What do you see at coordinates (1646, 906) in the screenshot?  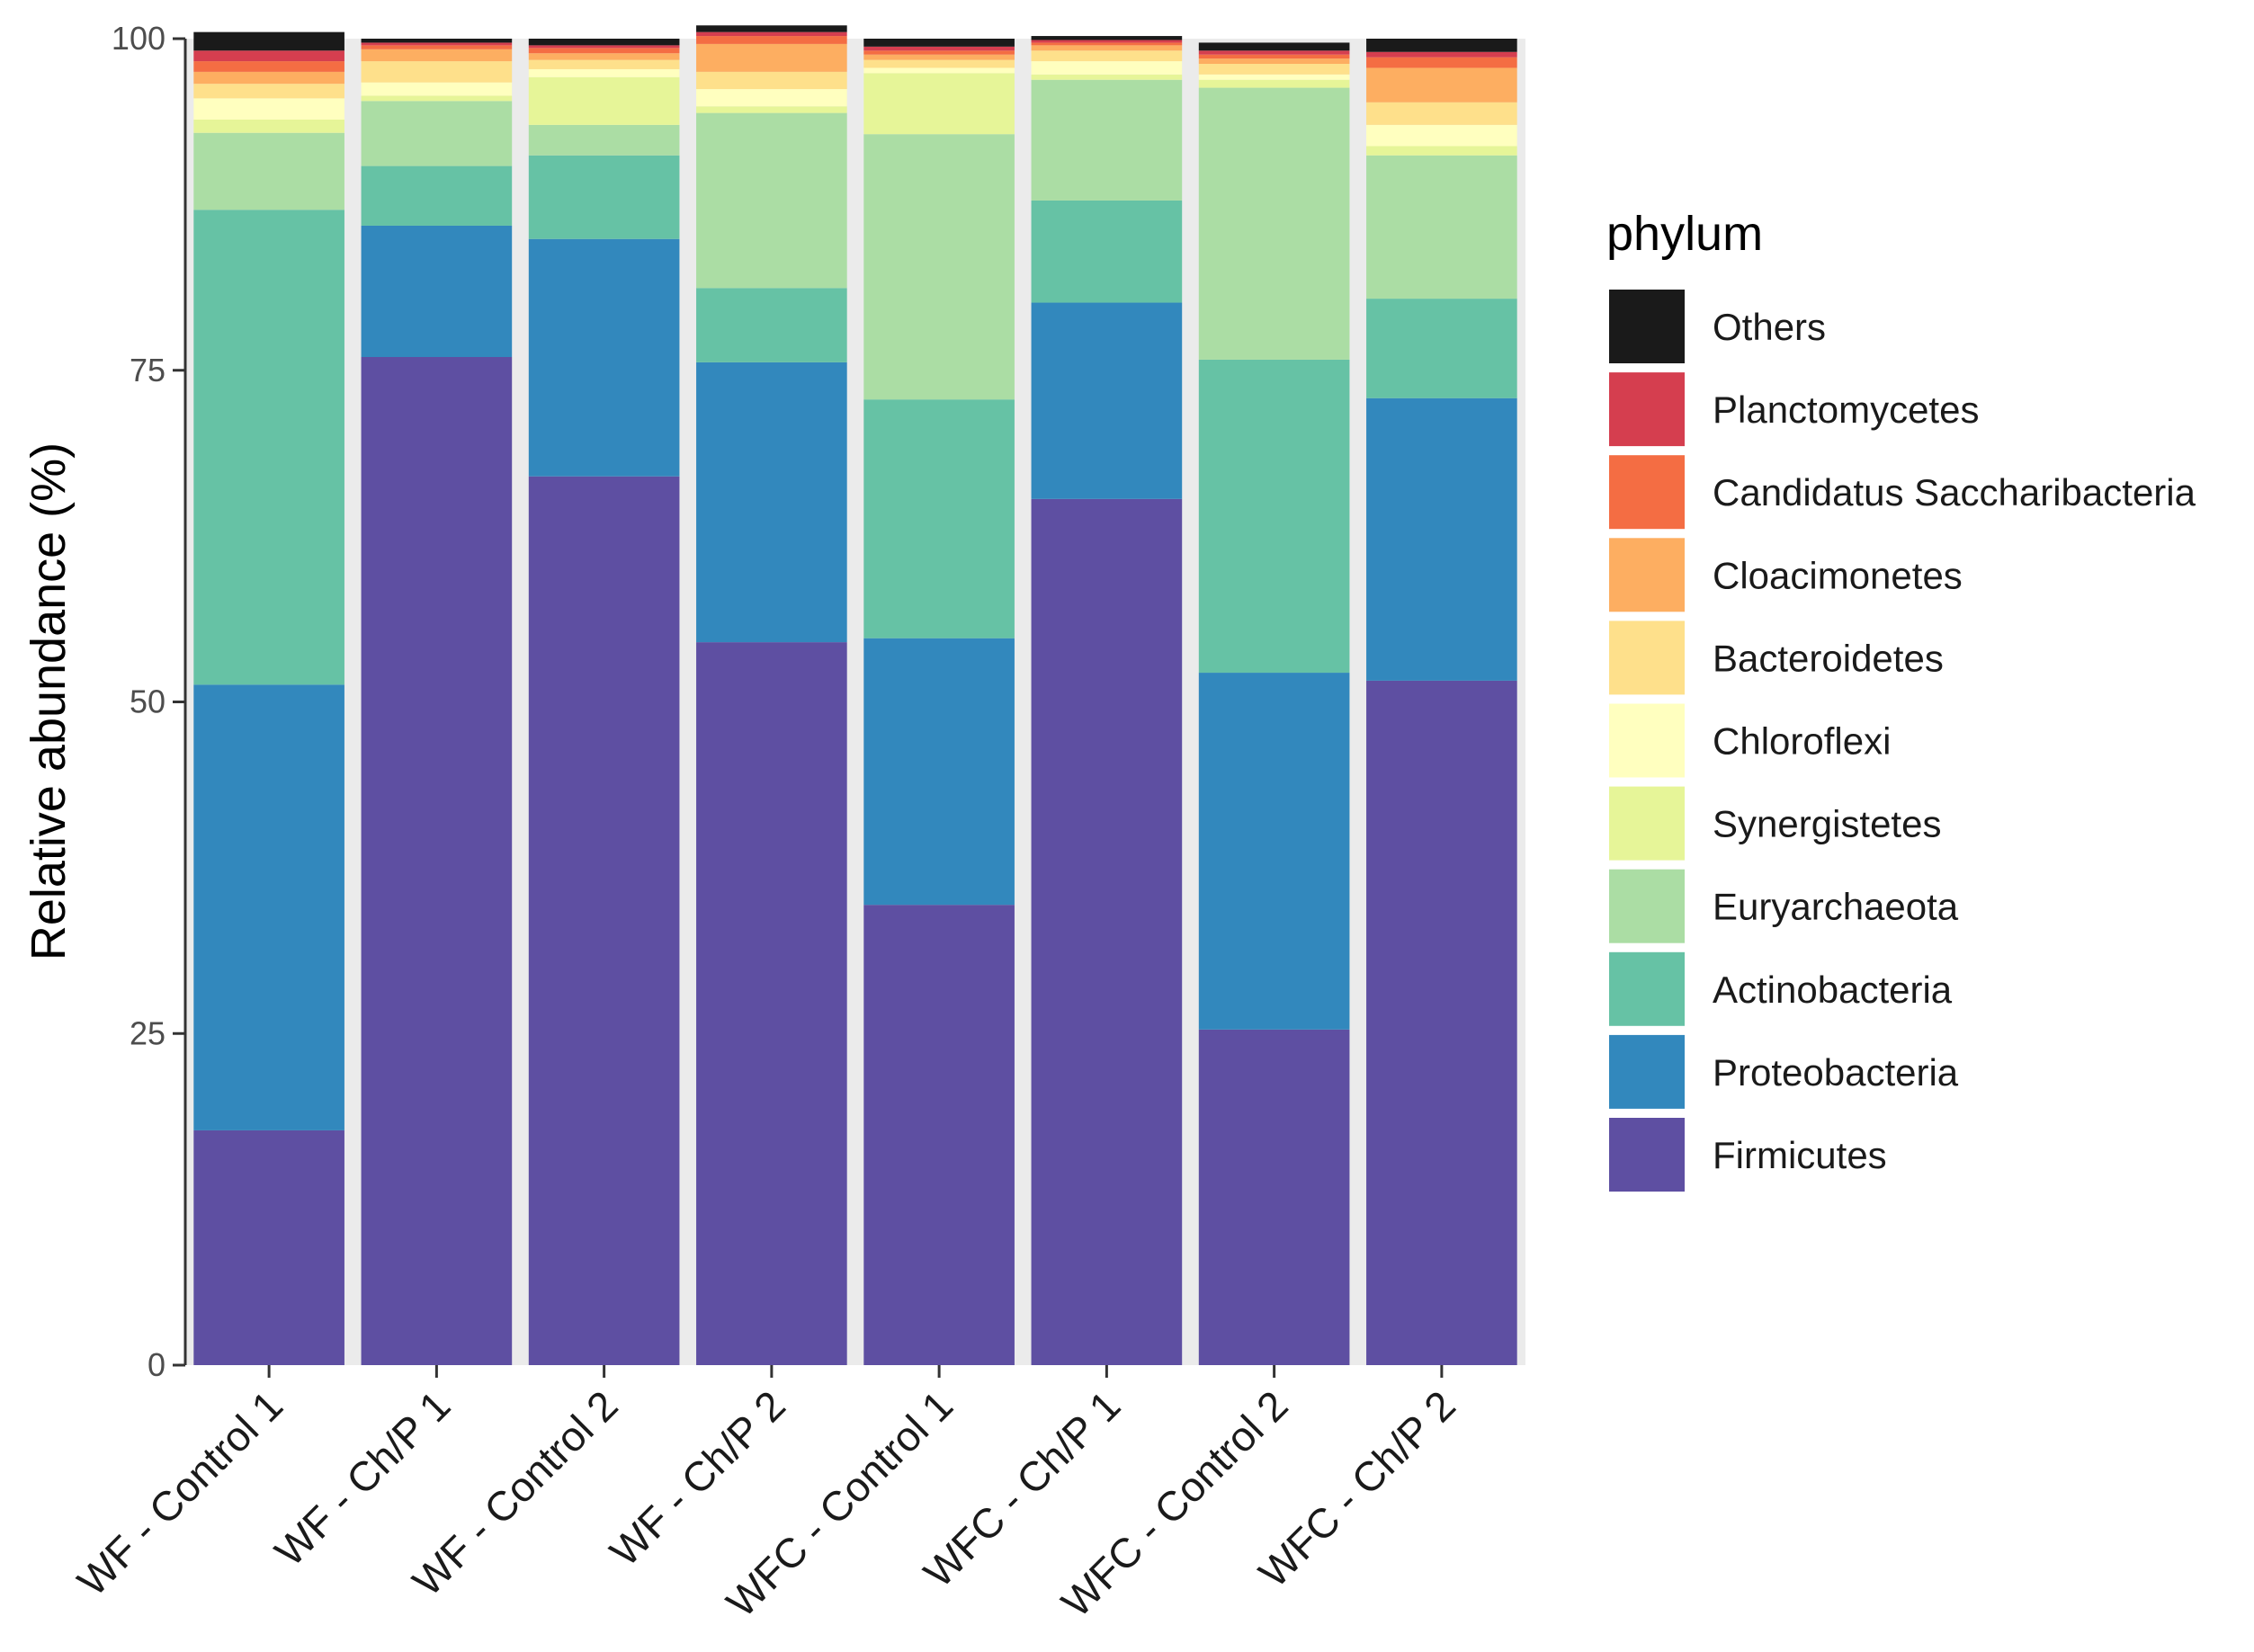 I see `legend-key-euryarchaeota` at bounding box center [1646, 906].